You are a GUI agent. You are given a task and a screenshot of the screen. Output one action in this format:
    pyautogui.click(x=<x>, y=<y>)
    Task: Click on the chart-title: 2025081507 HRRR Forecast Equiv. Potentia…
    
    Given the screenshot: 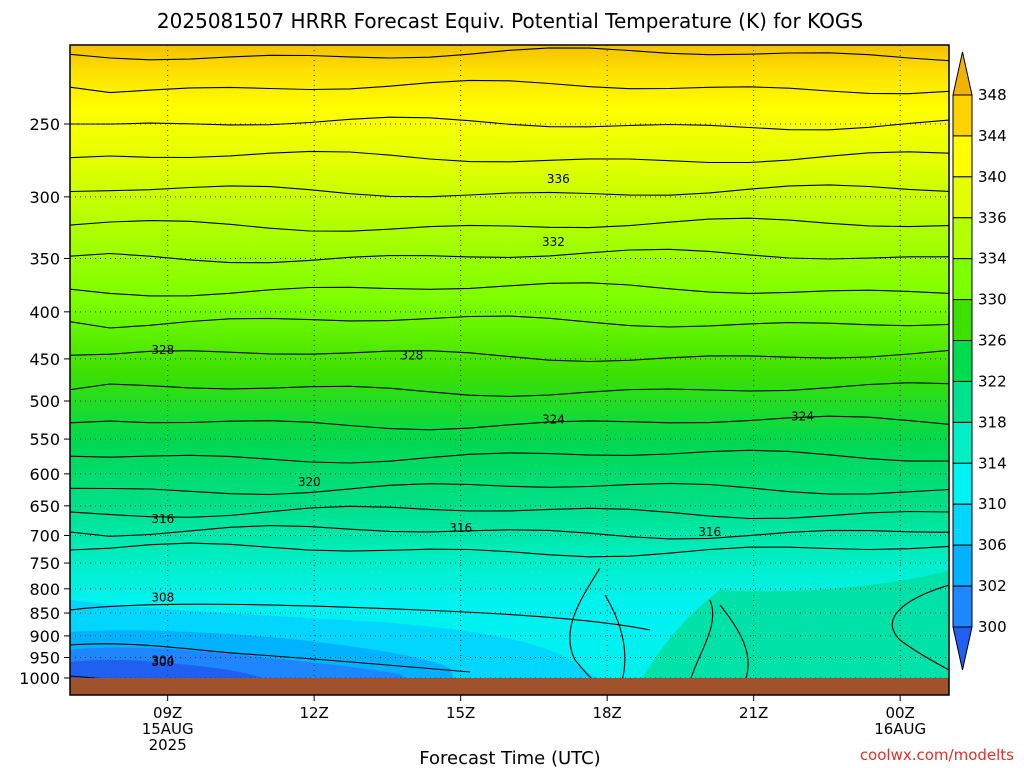 What is the action you would take?
    pyautogui.click(x=510, y=21)
    